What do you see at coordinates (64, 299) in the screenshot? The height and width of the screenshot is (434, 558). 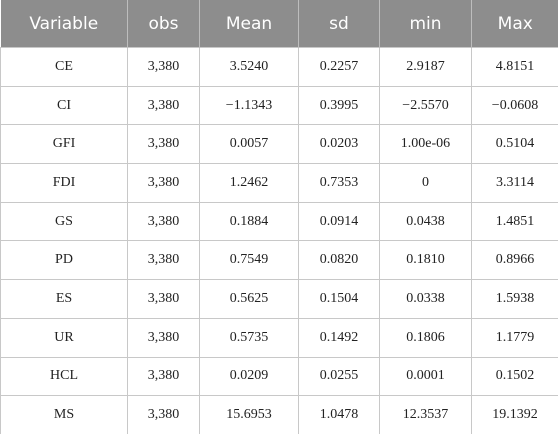 I see `variable-cell: ES` at bounding box center [64, 299].